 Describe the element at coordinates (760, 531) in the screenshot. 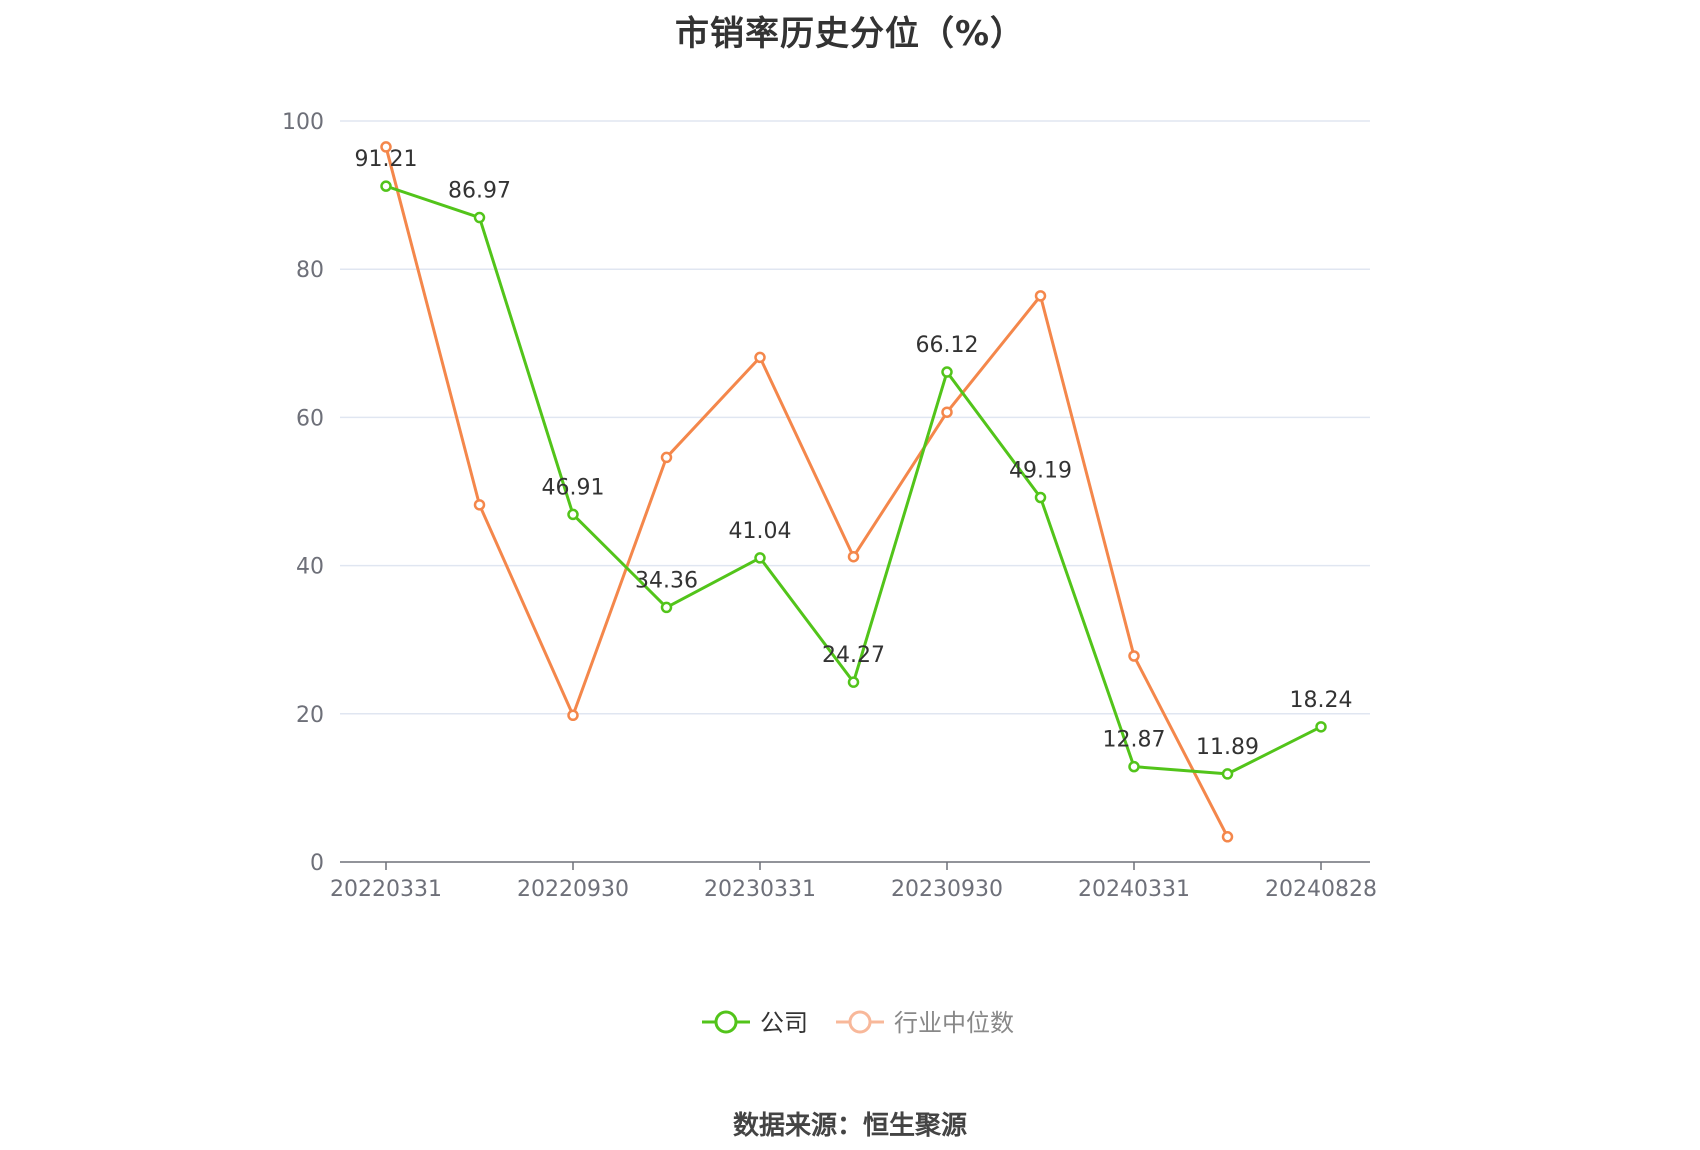

I see `data-label: 41.04` at that location.